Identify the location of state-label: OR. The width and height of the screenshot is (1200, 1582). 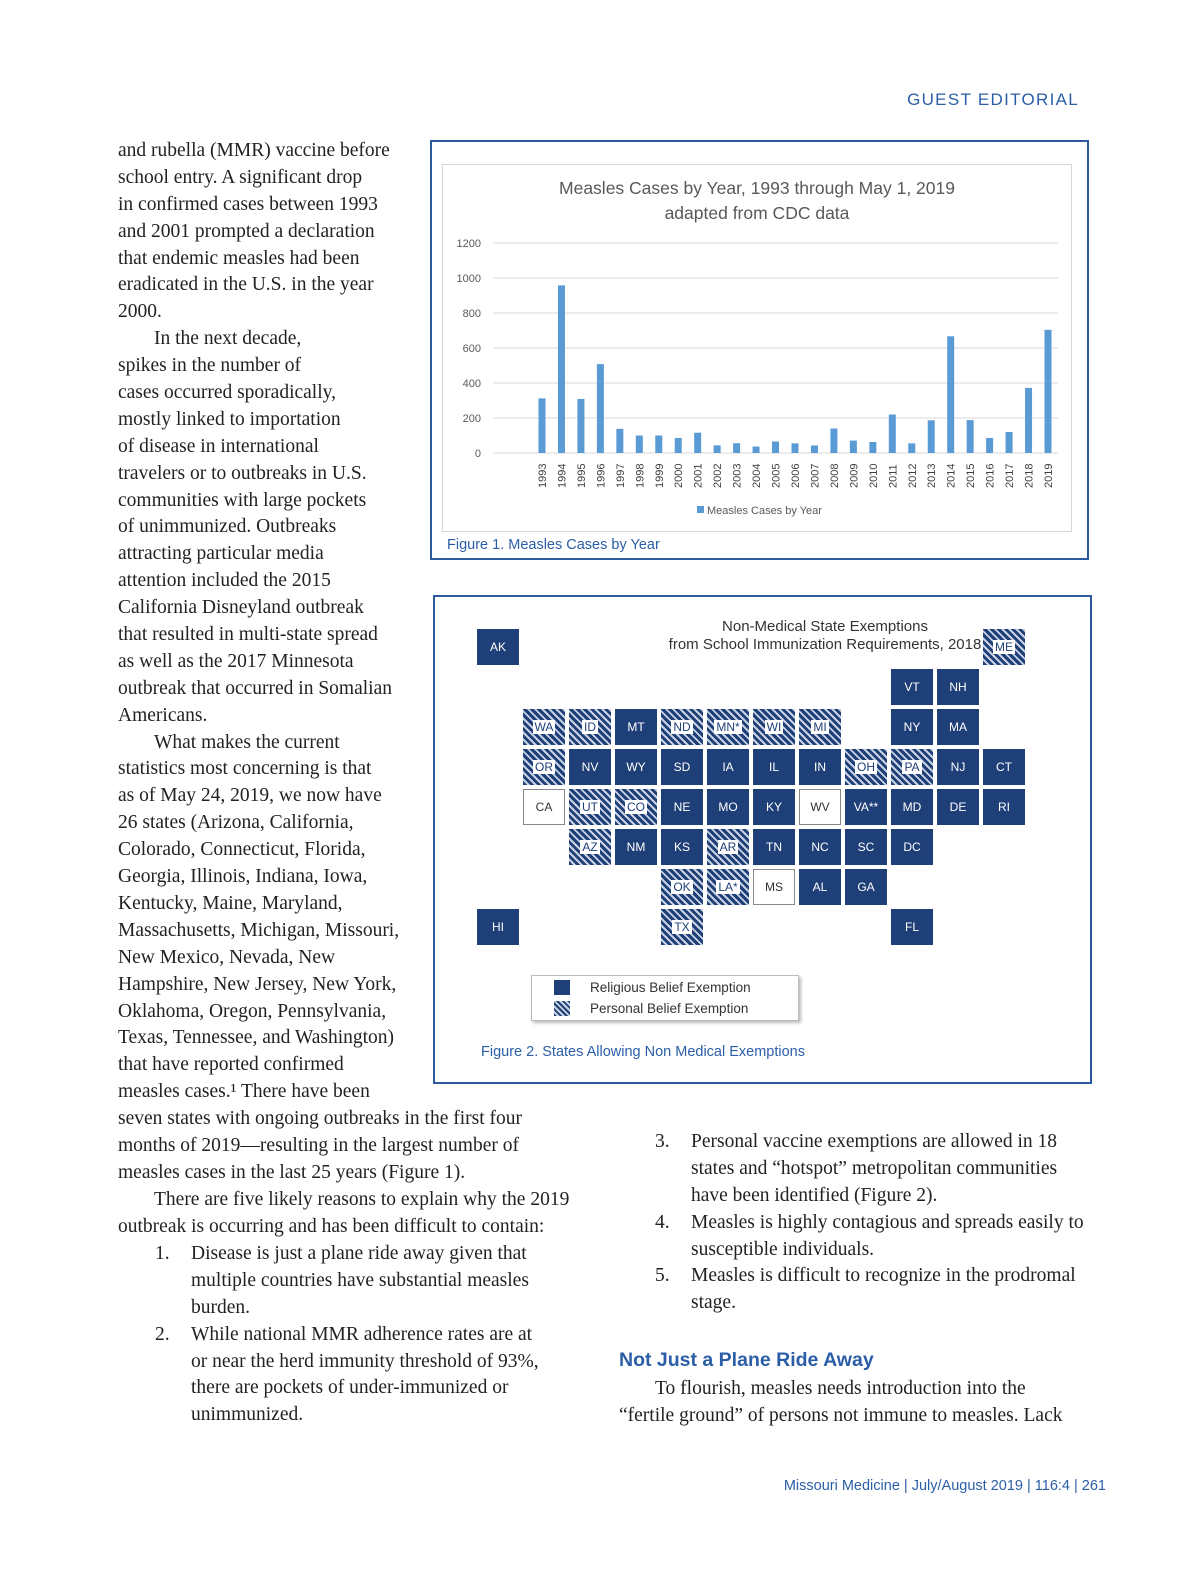
(544, 767).